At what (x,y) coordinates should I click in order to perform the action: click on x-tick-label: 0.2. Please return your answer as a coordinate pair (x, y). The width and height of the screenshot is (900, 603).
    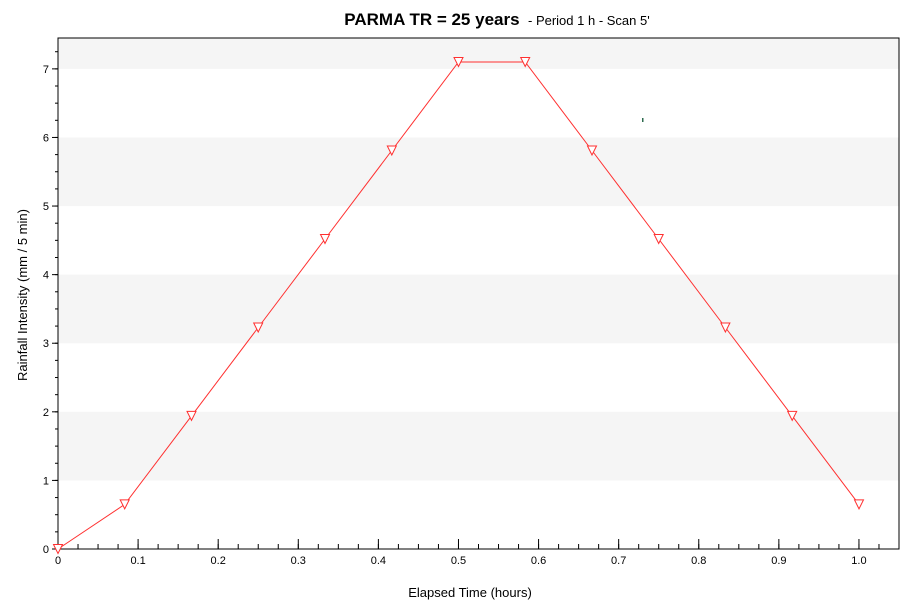
    Looking at the image, I should click on (218, 561).